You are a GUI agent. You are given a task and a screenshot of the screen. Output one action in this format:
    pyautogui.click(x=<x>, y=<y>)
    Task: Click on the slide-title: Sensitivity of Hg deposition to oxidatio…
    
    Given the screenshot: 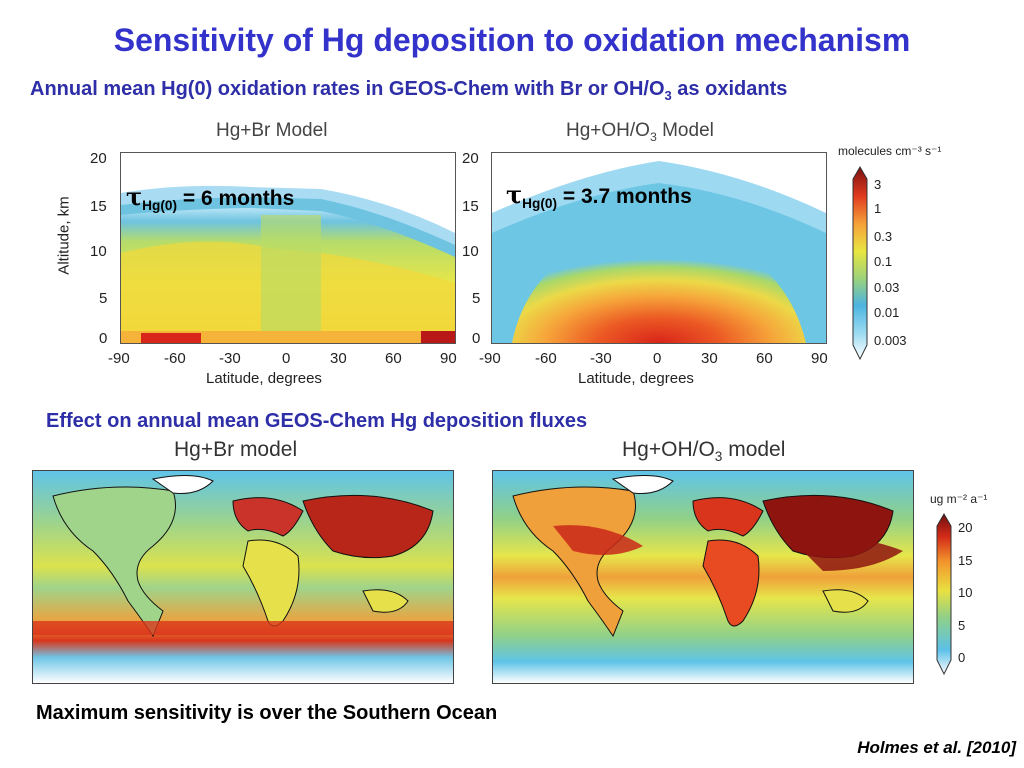 What is the action you would take?
    pyautogui.click(x=512, y=40)
    